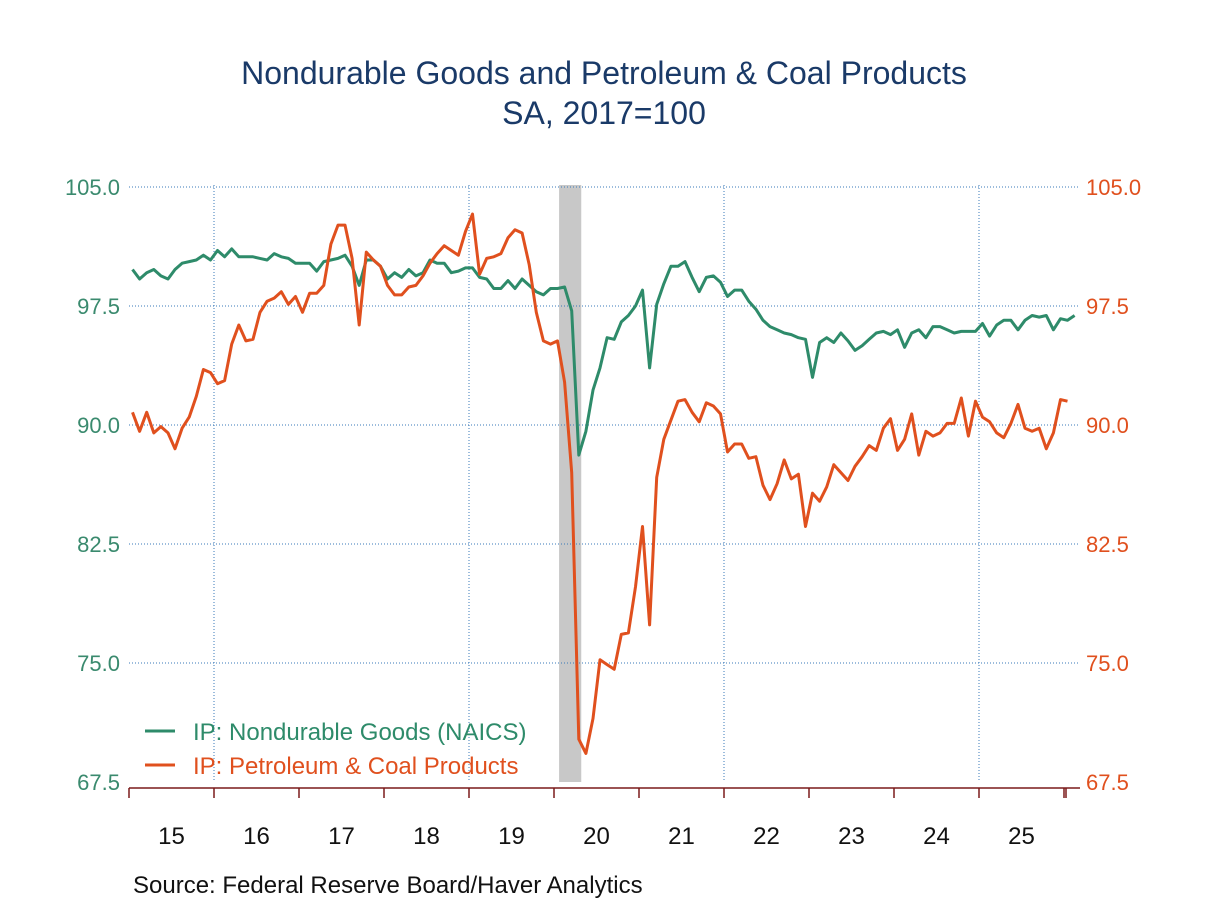 This screenshot has width=1208, height=906. I want to click on left-y-tick-label: 90.0, so click(98, 425).